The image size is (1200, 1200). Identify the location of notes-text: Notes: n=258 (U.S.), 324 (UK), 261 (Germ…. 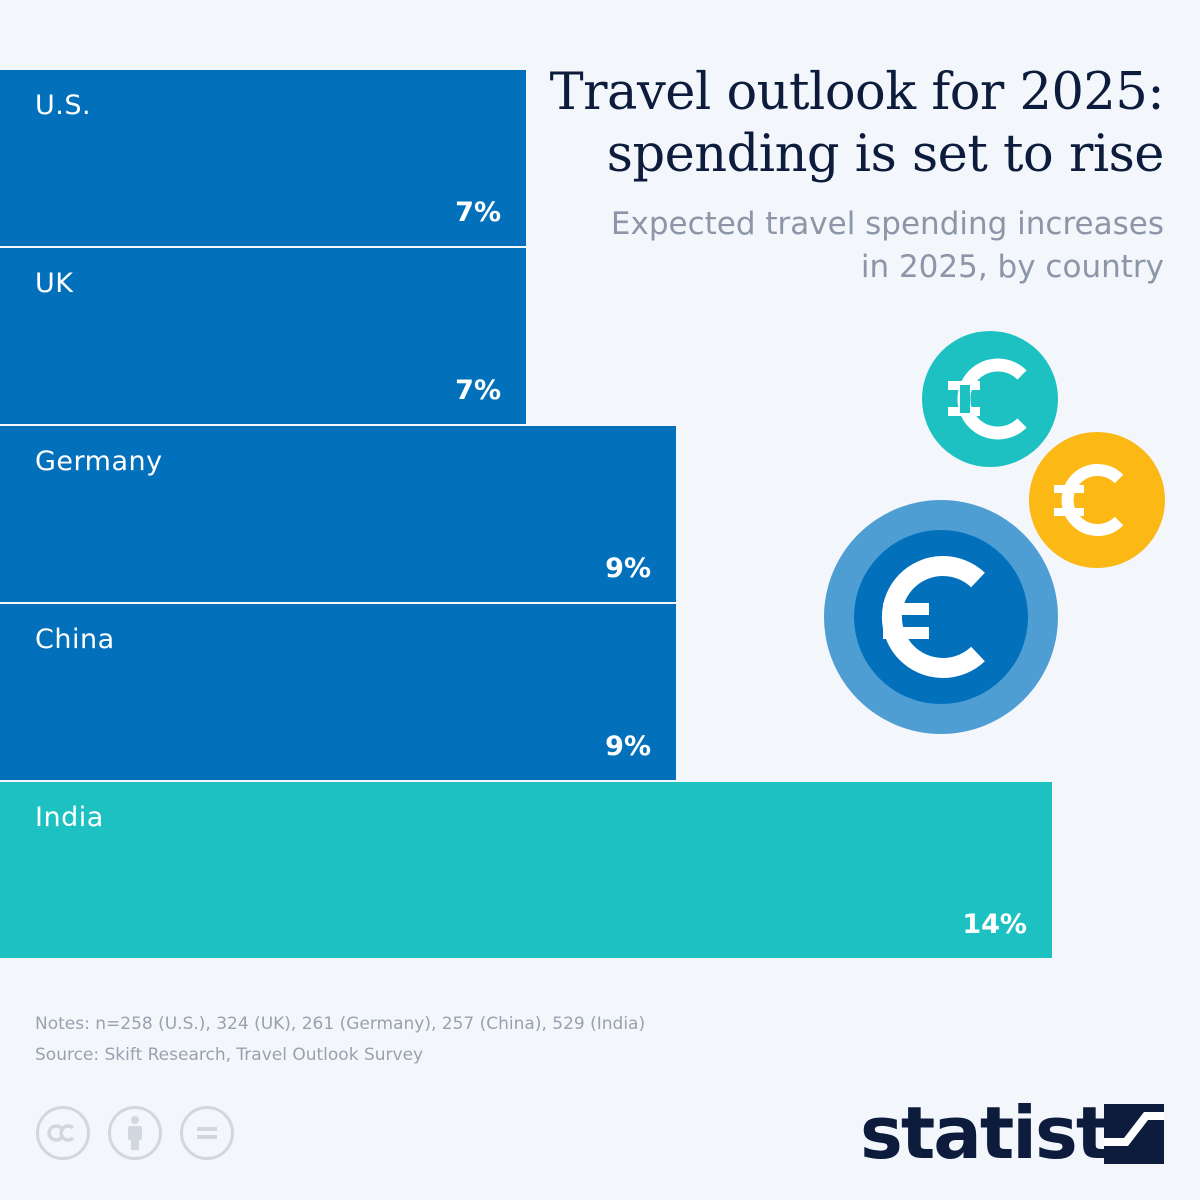
(340, 1024).